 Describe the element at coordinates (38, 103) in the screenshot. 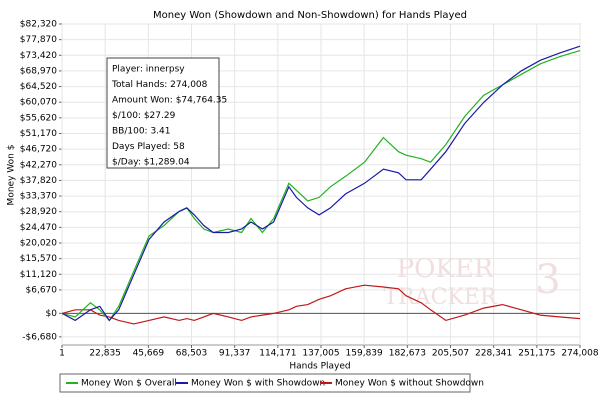

I see `y-tick-label: $60,070` at that location.